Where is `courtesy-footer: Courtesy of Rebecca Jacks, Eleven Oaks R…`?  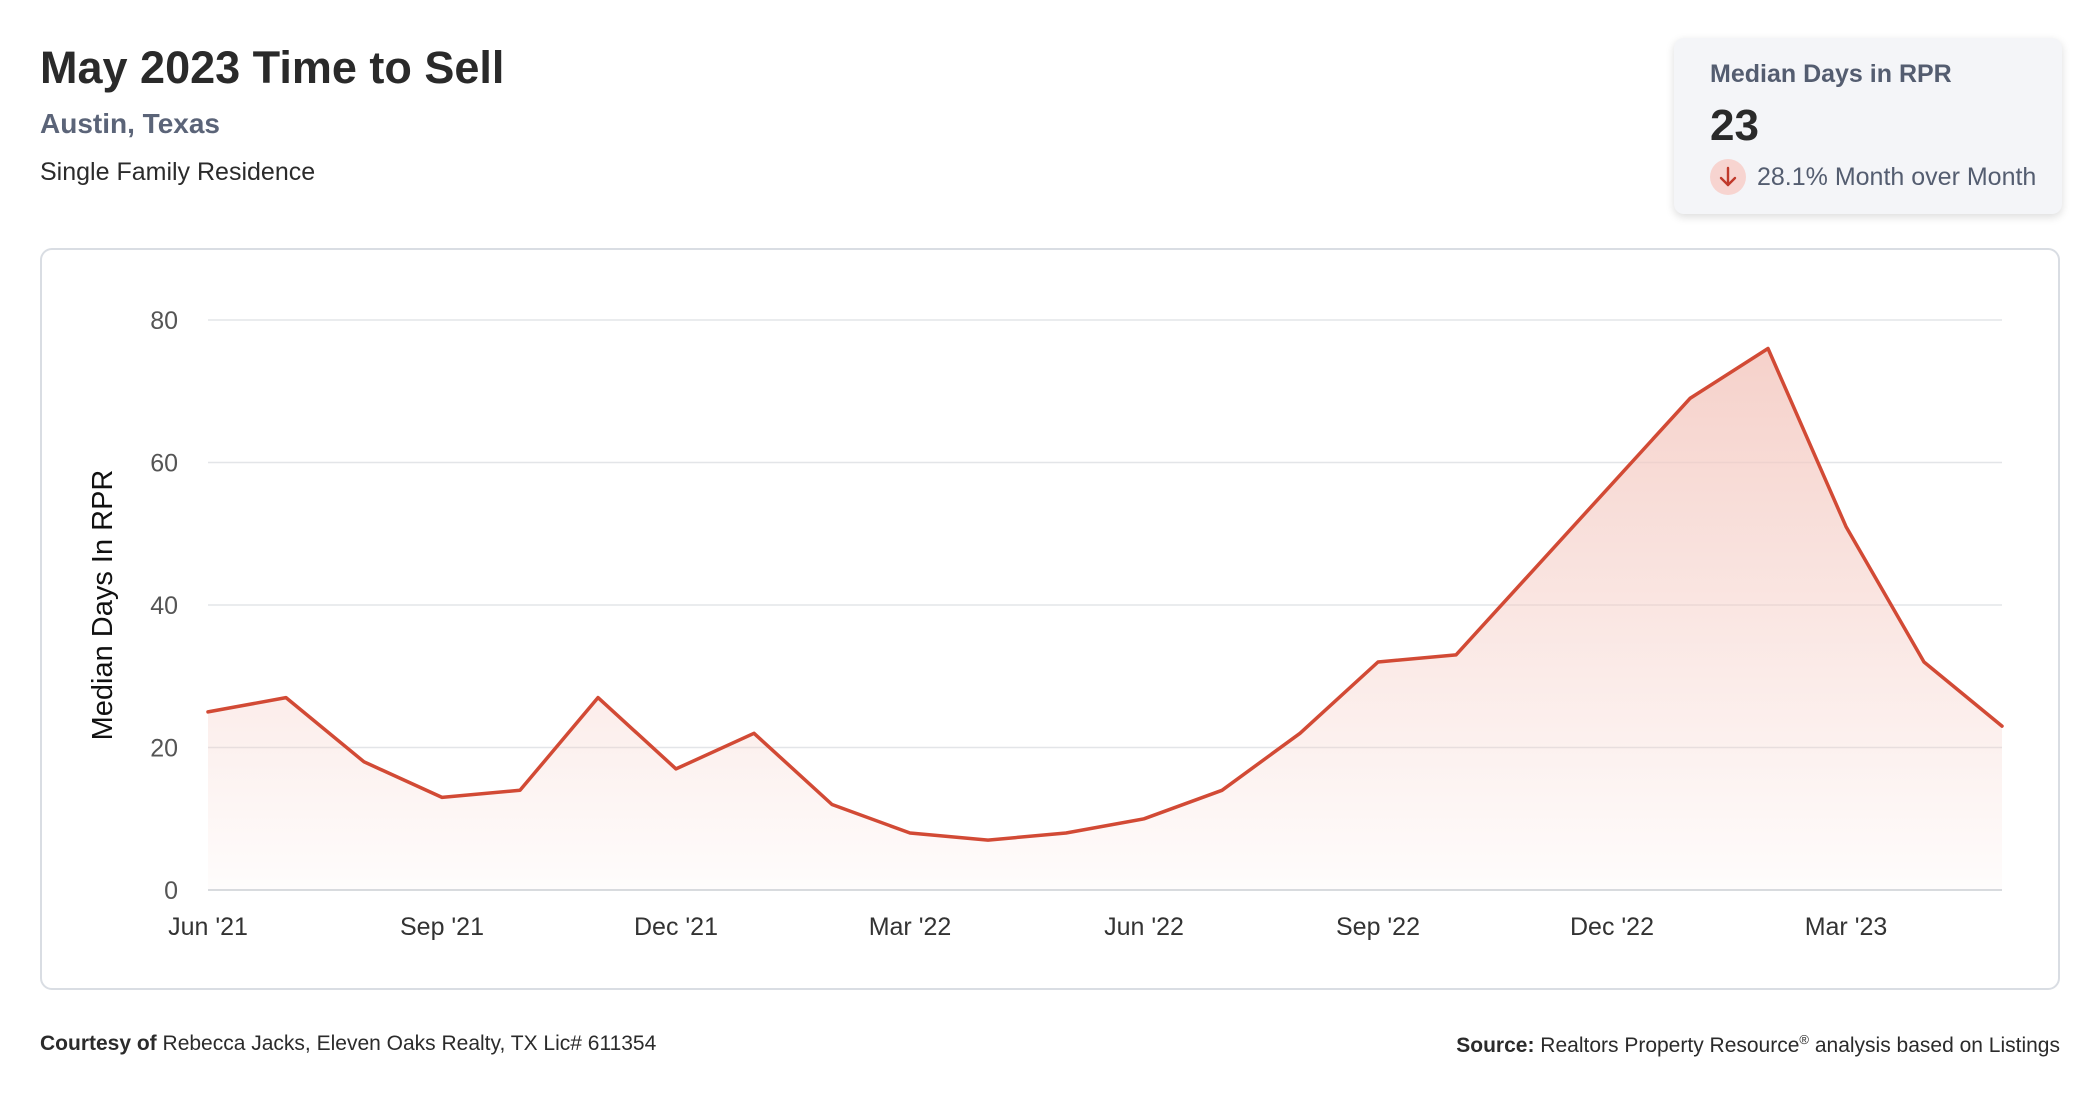 courtesy-footer: Courtesy of Rebecca Jacks, Eleven Oaks R… is located at coordinates (348, 1044).